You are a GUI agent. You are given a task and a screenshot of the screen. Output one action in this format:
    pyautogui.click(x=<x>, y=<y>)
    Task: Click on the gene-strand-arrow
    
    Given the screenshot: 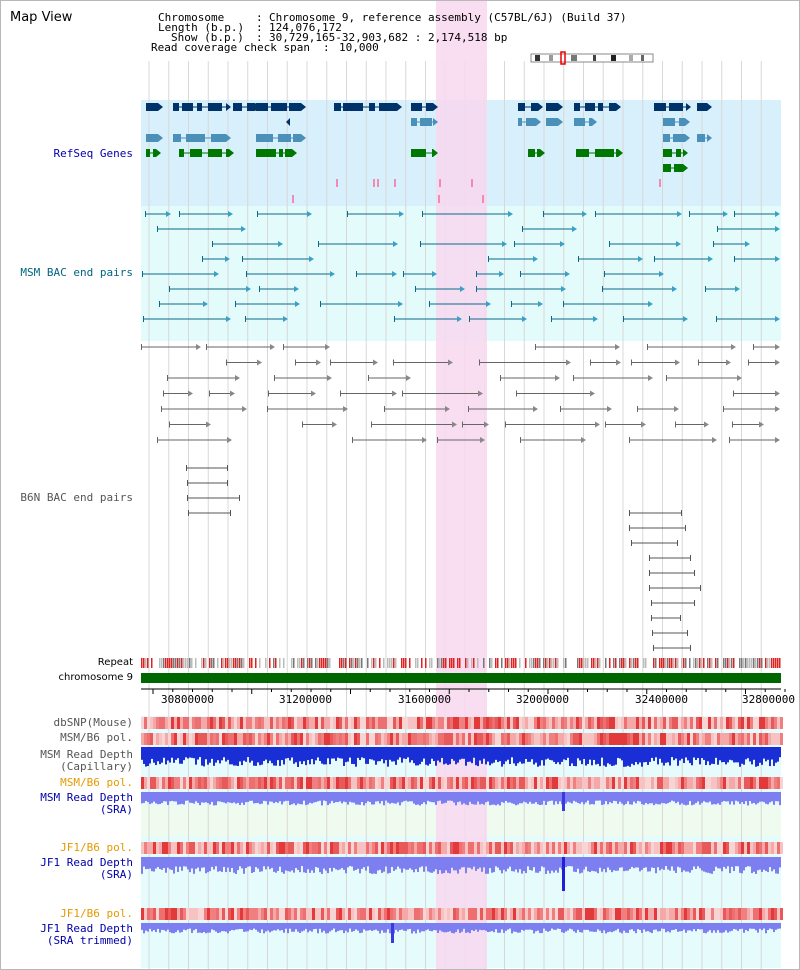 What is the action you would take?
    pyautogui.click(x=228, y=107)
    